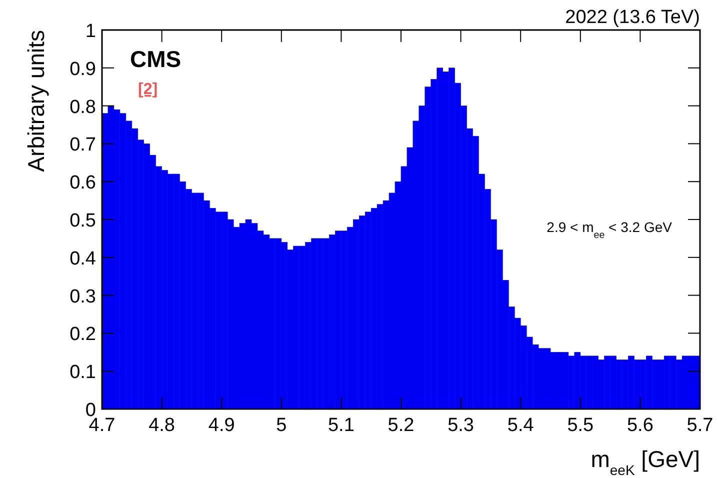 This screenshot has width=718, height=478. Describe the element at coordinates (609, 229) in the screenshot. I see `annotation: 2.9 < m$_{ee}$ < 3.2 GeV` at that location.